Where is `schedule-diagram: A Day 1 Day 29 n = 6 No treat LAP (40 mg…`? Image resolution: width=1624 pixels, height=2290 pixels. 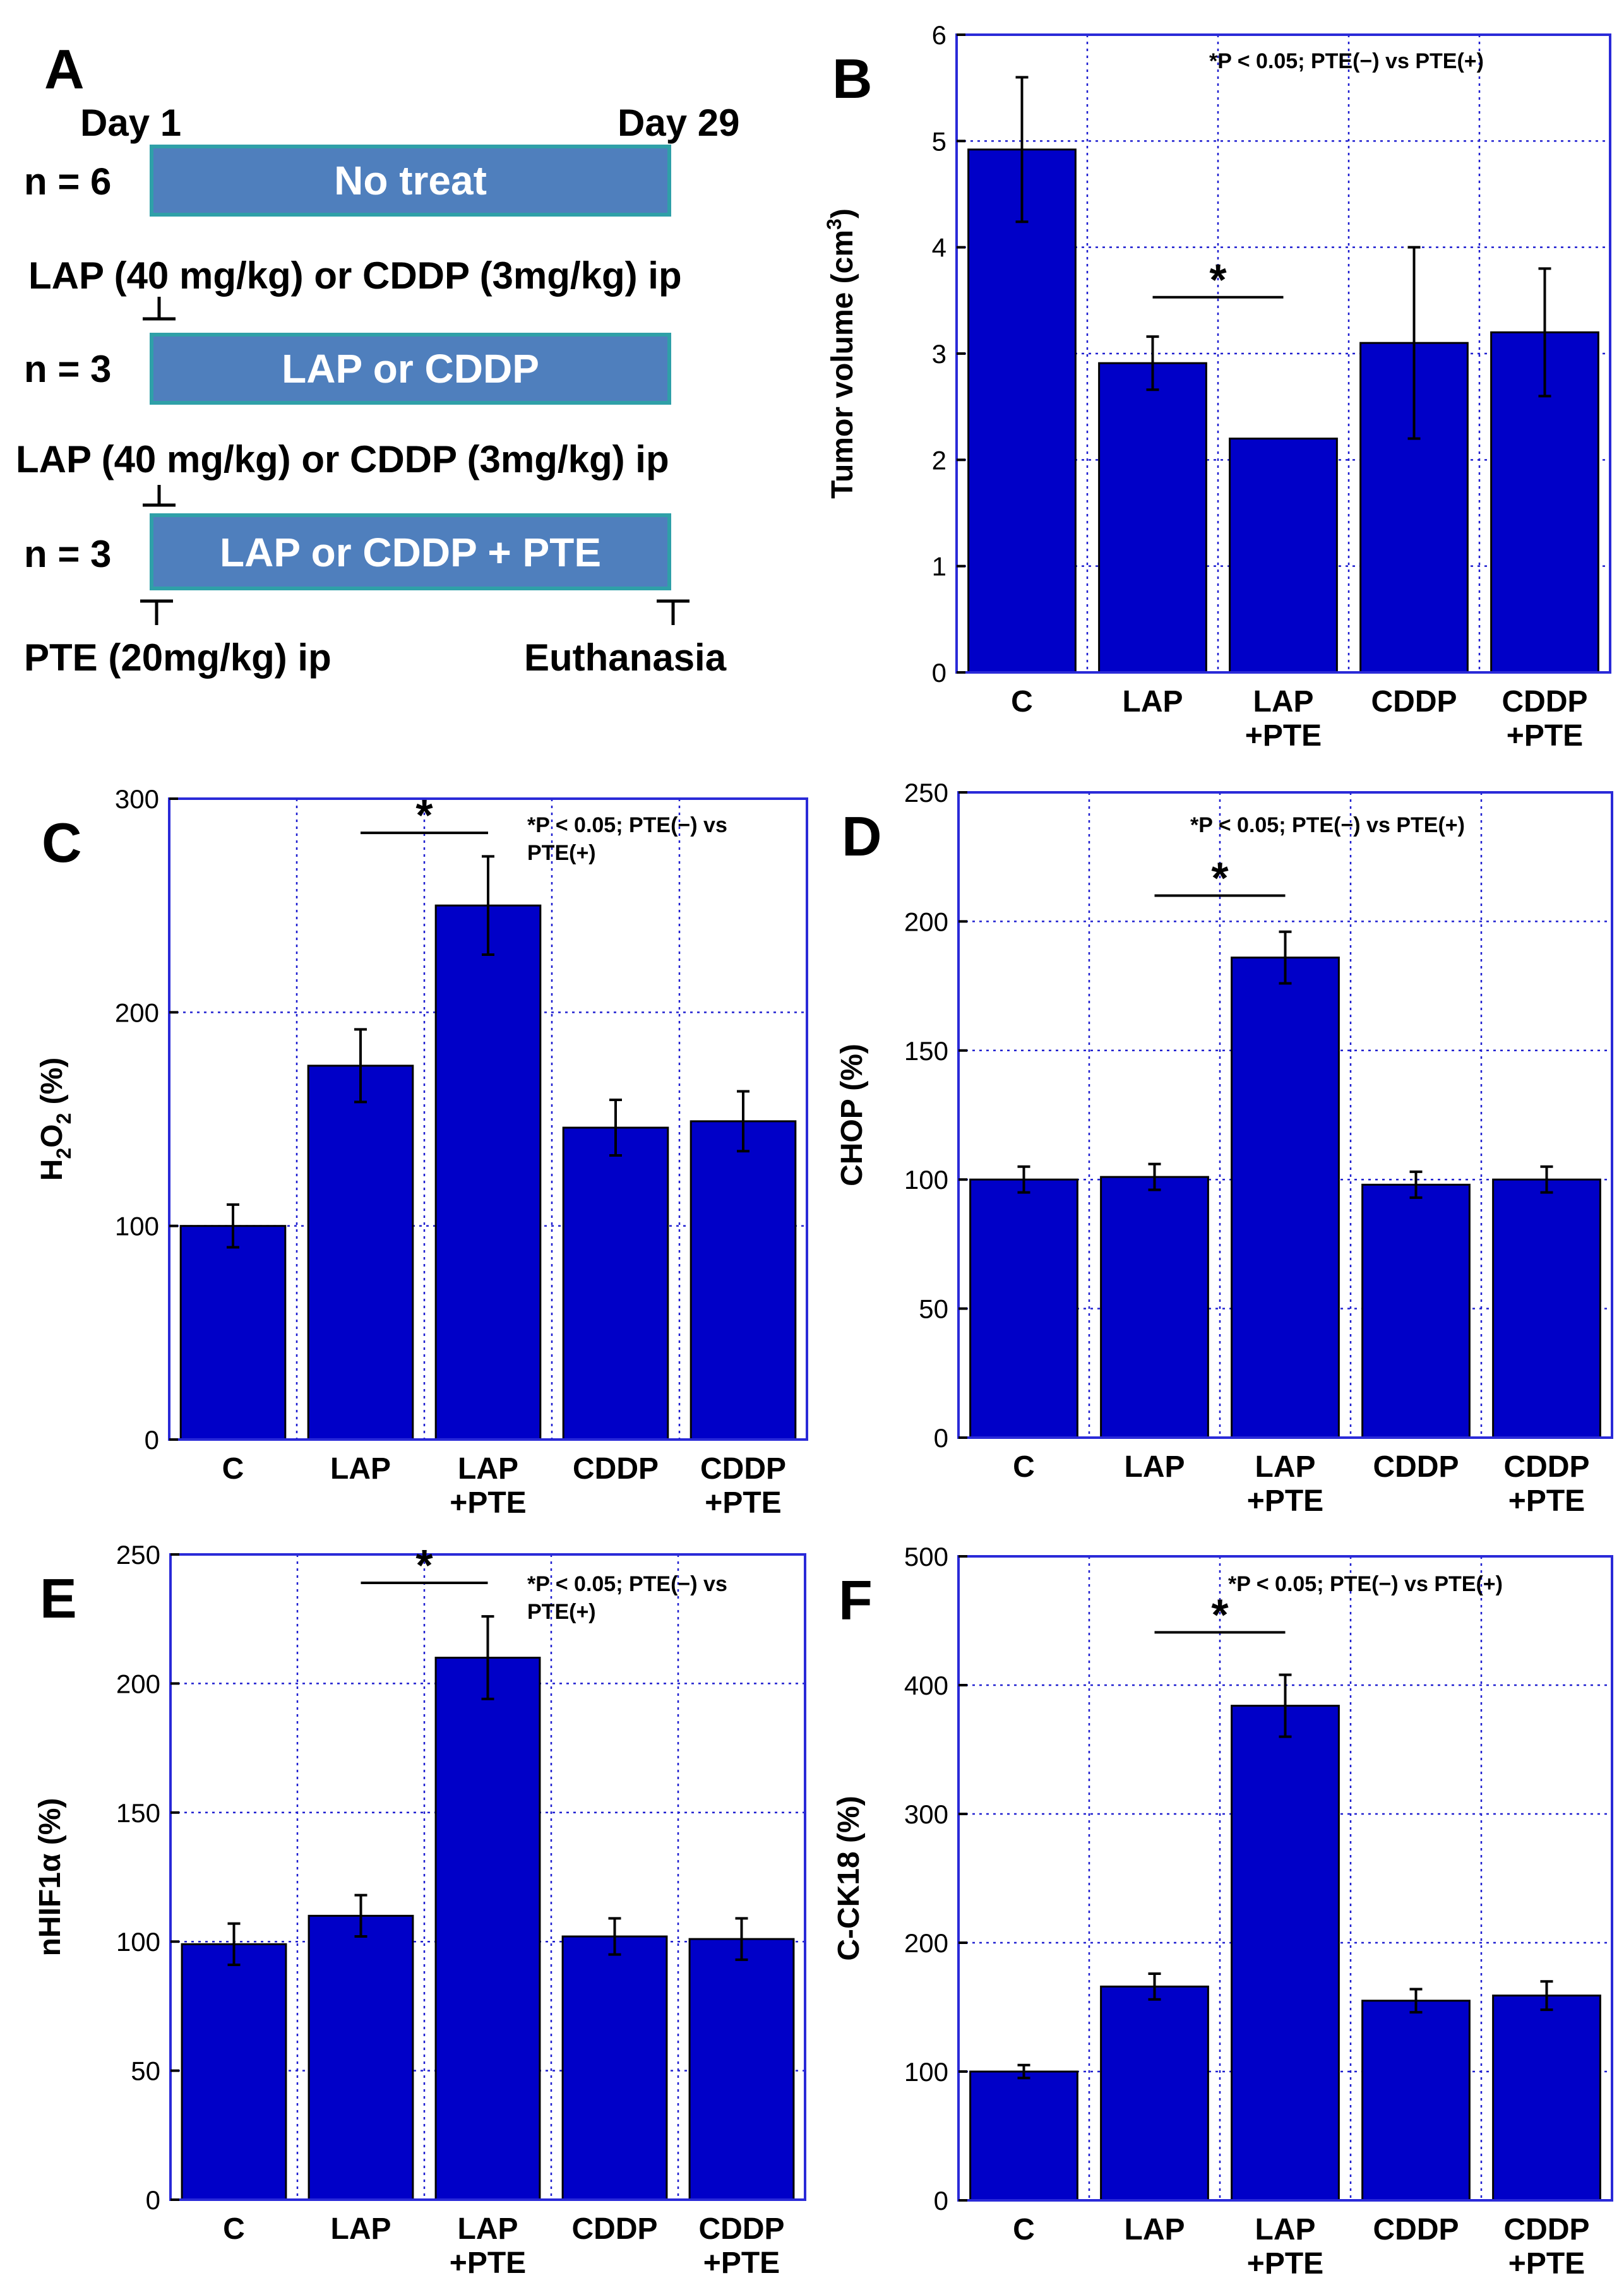 schedule-diagram: A Day 1 Day 29 n = 6 No treat LAP (40 mg… is located at coordinates (377, 358).